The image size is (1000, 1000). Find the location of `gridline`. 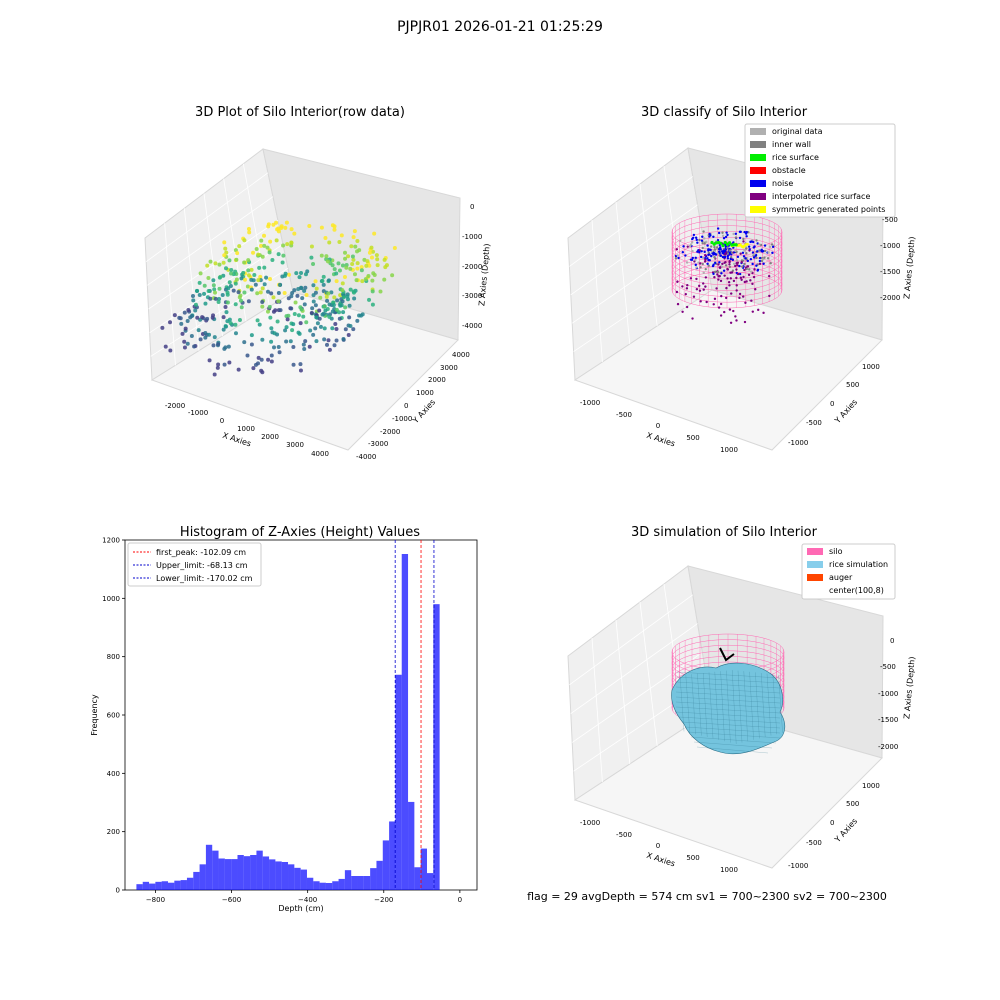

gridline is located at coordinates (648, 674).